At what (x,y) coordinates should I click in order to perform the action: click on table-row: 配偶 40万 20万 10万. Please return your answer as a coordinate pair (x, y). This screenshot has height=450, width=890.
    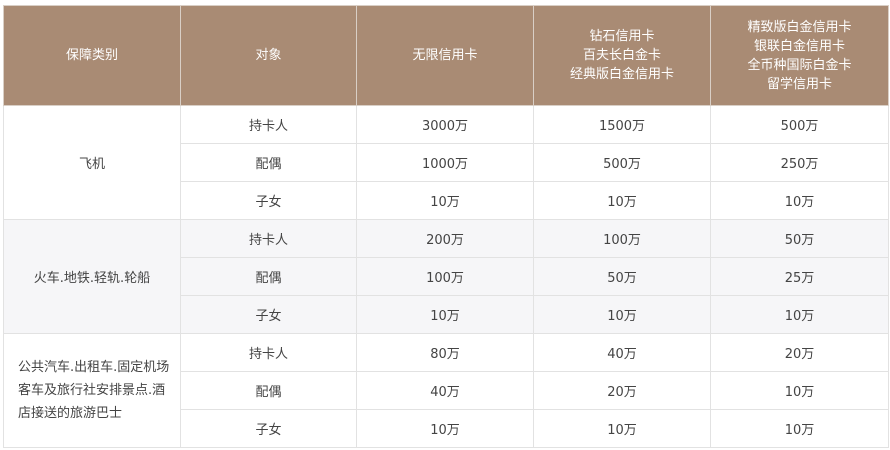
    Looking at the image, I should click on (446, 390).